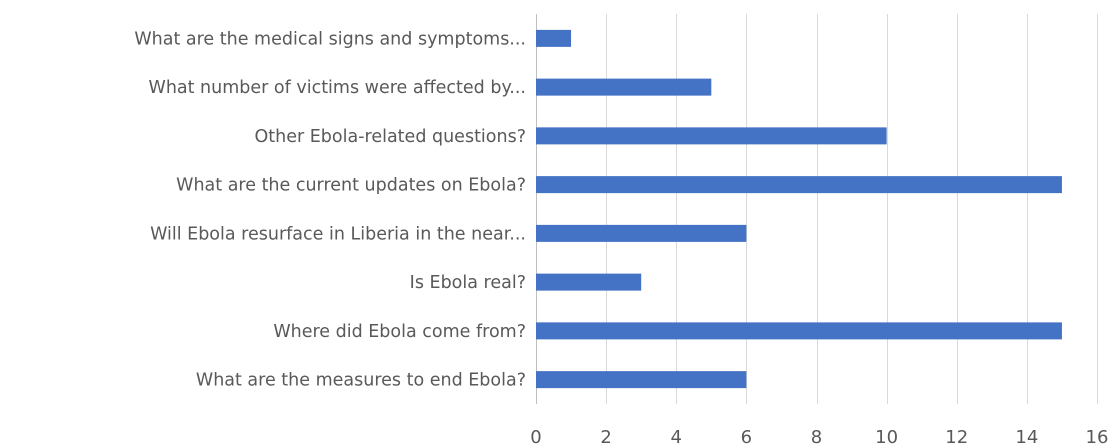 Image resolution: width=1113 pixels, height=448 pixels. What do you see at coordinates (391, 137) in the screenshot?
I see `category-label: Other Ebola-related questions?` at bounding box center [391, 137].